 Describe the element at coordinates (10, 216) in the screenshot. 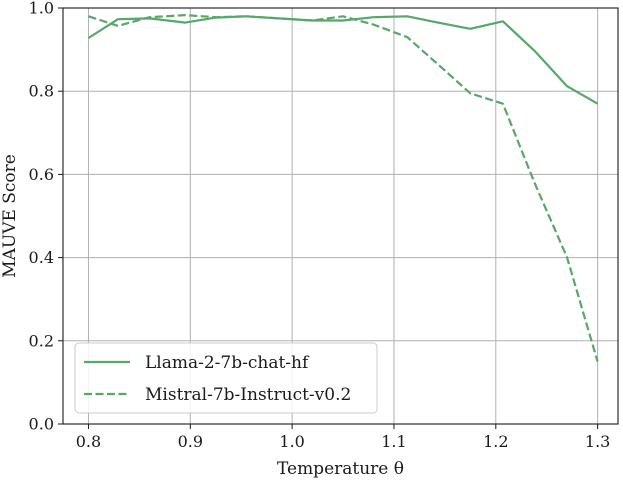

I see `y-axis-label: MAUVE Score` at that location.